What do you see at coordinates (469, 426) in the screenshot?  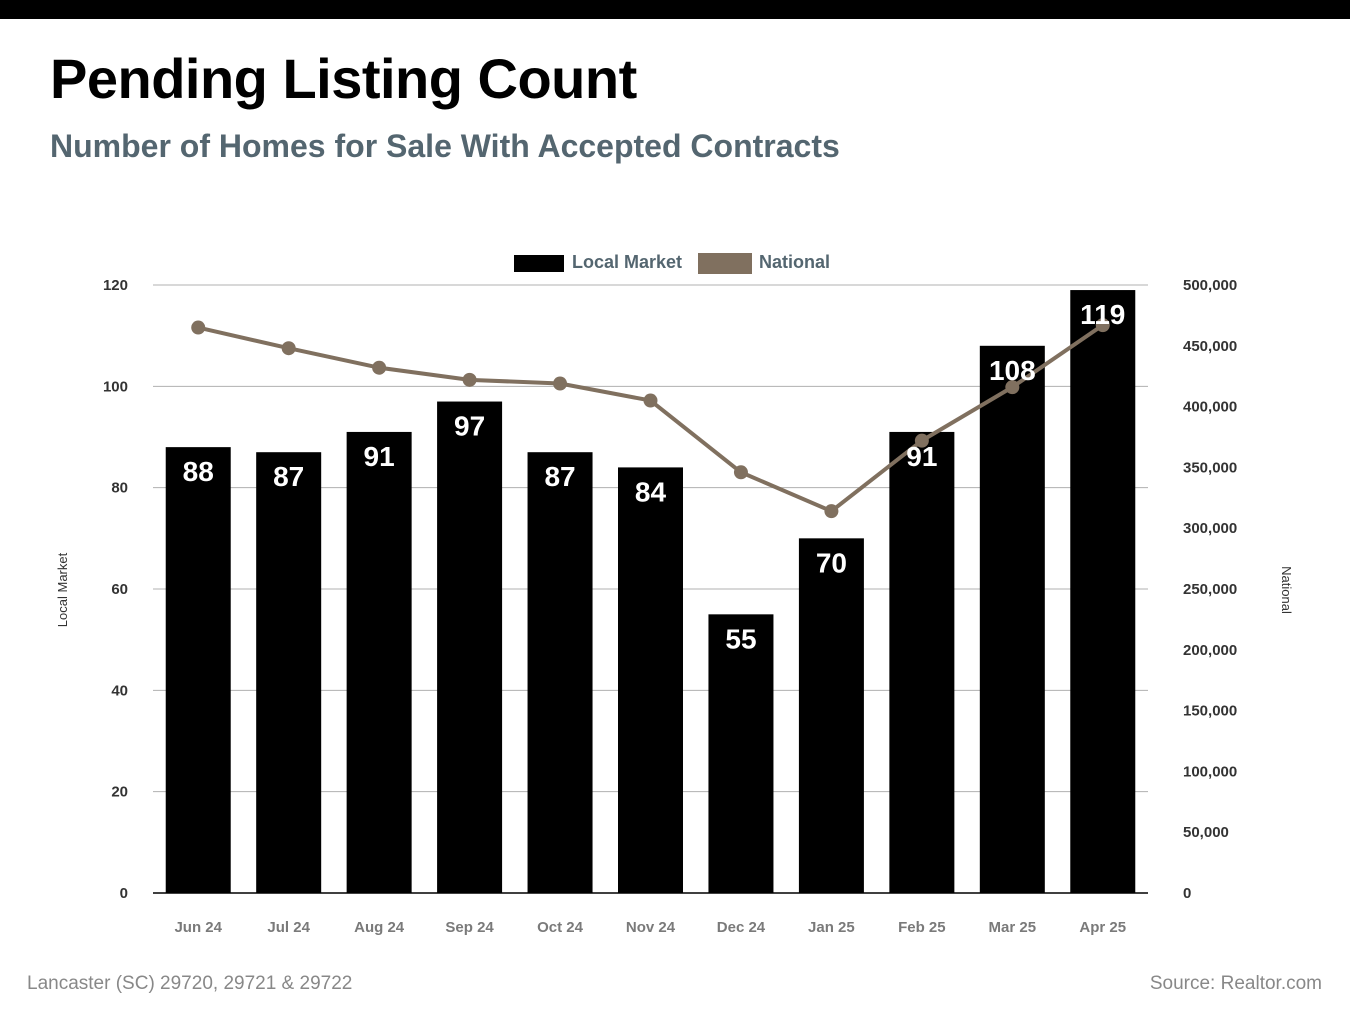 I see `bar-value-label: 97` at bounding box center [469, 426].